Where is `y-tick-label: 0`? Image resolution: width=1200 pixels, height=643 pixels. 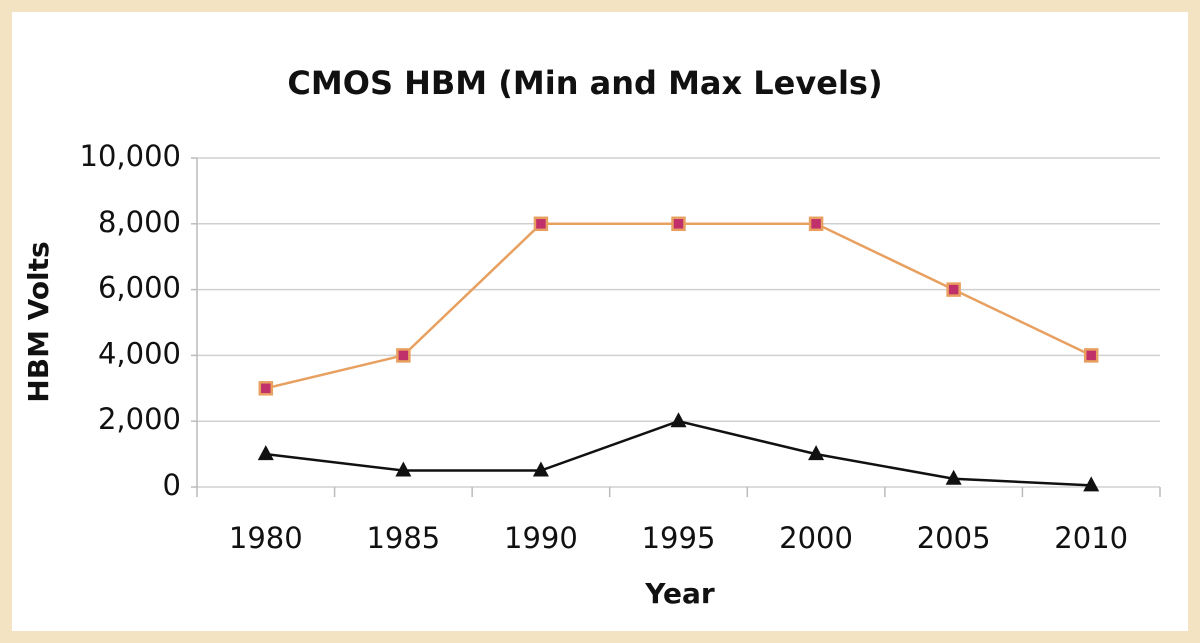 y-tick-label: 0 is located at coordinates (172, 485).